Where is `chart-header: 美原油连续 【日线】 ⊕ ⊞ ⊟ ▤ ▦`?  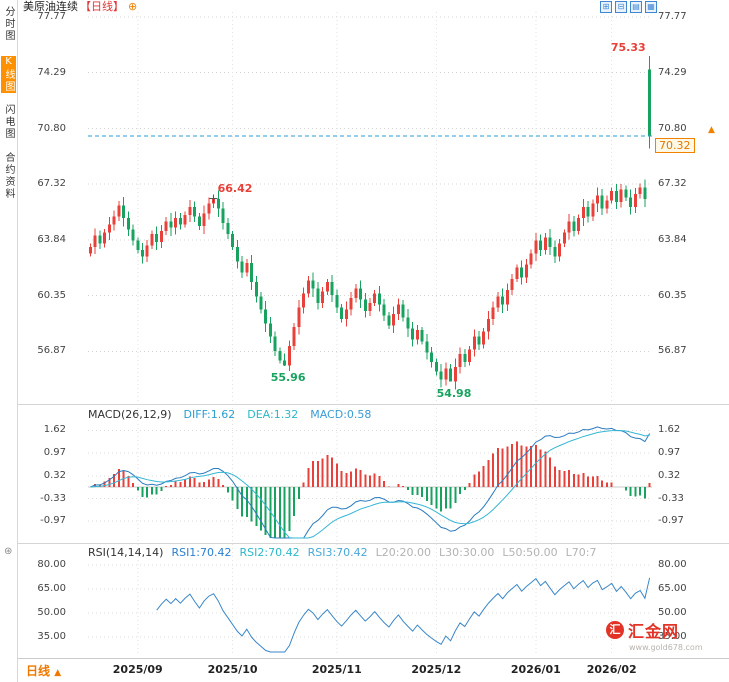
chart-header: 美原油连续 【日线】 ⊕ ⊞ ⊟ ▤ ▦ is located at coordinates (373, 7).